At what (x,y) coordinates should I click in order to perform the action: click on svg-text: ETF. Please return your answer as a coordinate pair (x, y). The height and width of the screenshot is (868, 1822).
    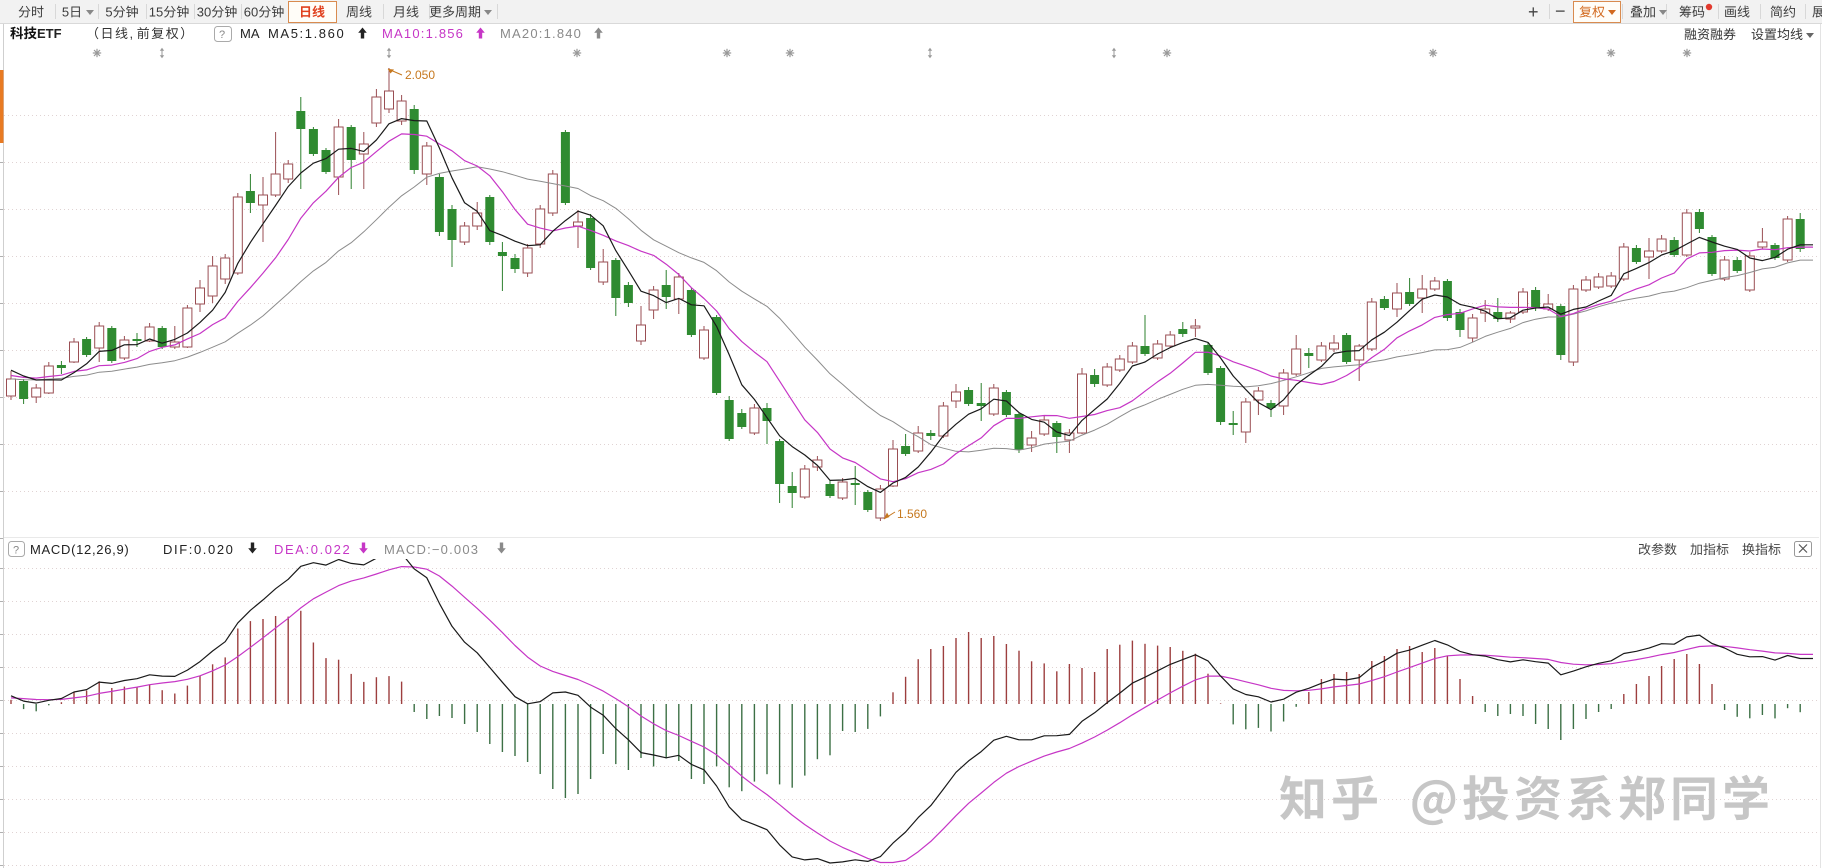
    Looking at the image, I should click on (49, 33).